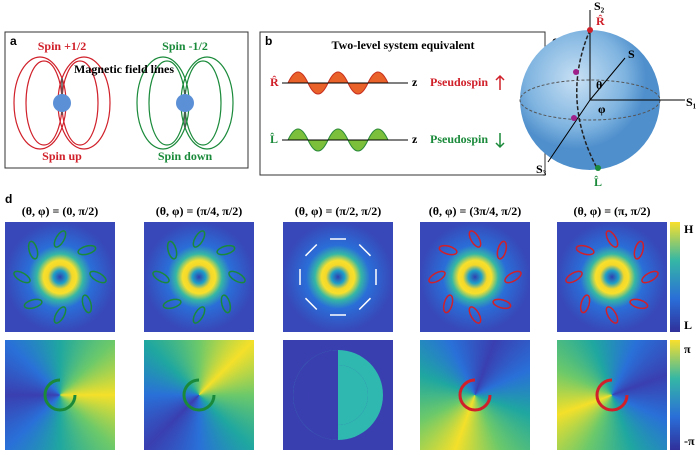 The width and height of the screenshot is (700, 455). I want to click on axis-label: S₁, so click(691, 102).